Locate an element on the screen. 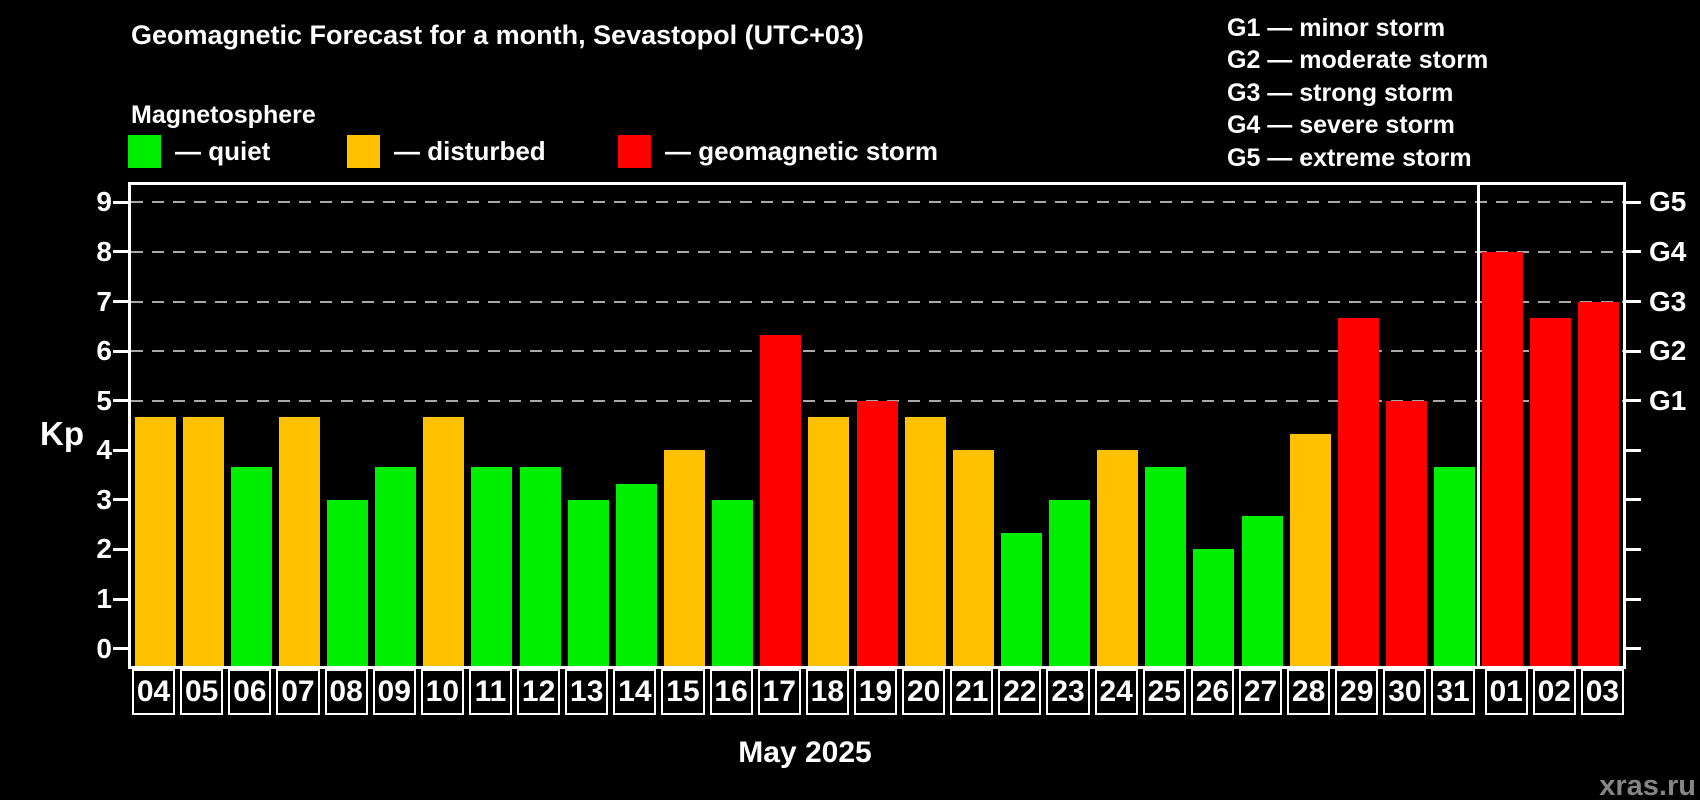 This screenshot has width=1700, height=800. x-day-box-28: 28 is located at coordinates (1309, 692).